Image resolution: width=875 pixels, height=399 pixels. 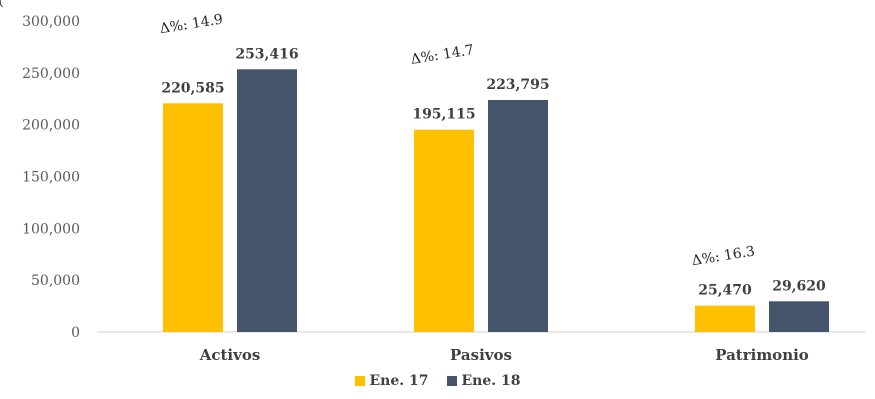 What do you see at coordinates (442, 55) in the screenshot?
I see `variation-label: Δ%: 14.7` at bounding box center [442, 55].